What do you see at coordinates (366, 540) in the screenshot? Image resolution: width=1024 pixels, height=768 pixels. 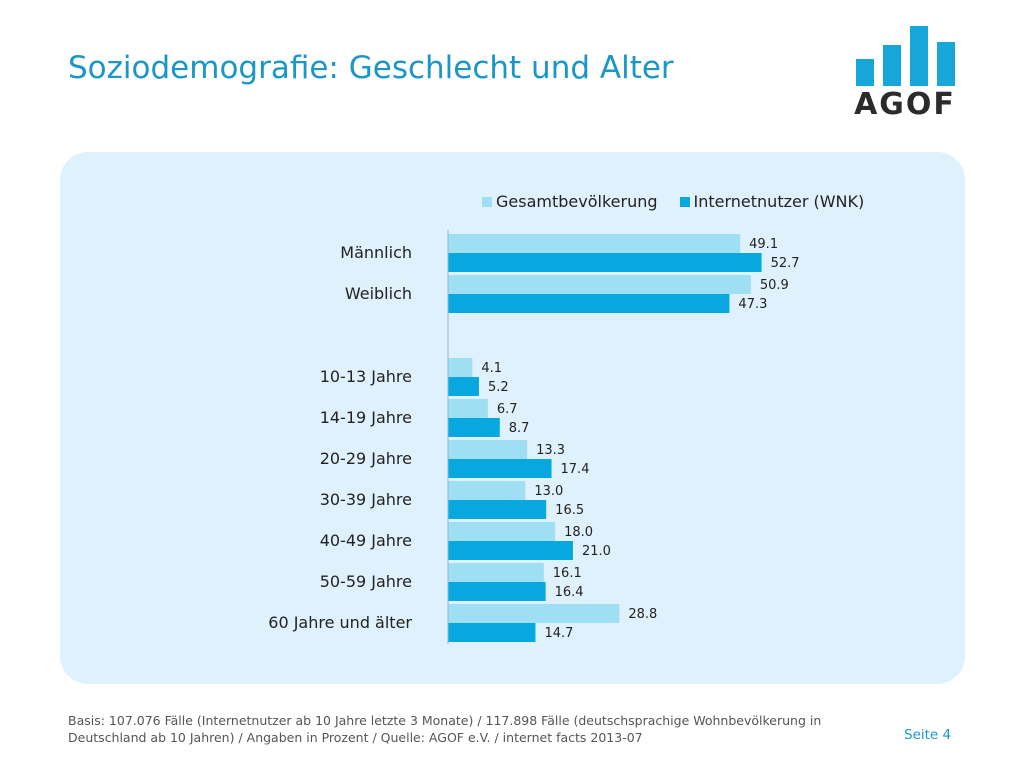 I see `category-label-7: 40-49 Jahre` at bounding box center [366, 540].